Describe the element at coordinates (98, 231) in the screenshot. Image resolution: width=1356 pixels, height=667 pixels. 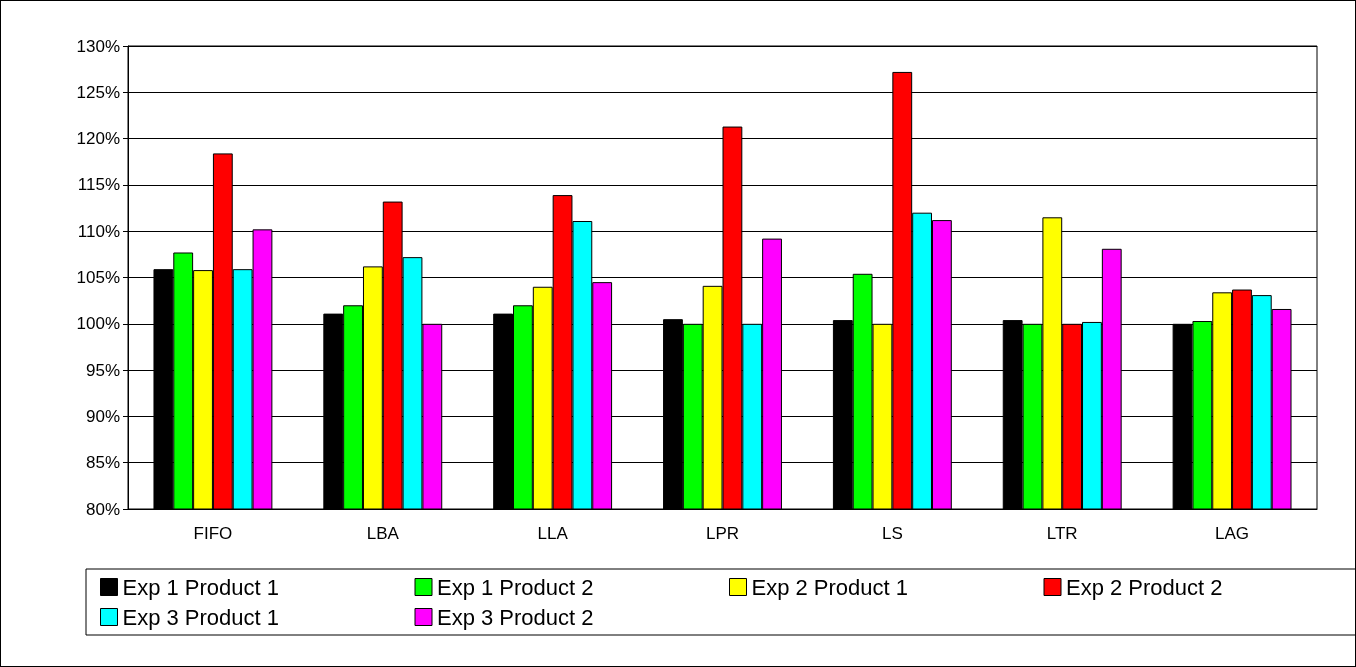
I see `y-tick-label: 110%` at that location.